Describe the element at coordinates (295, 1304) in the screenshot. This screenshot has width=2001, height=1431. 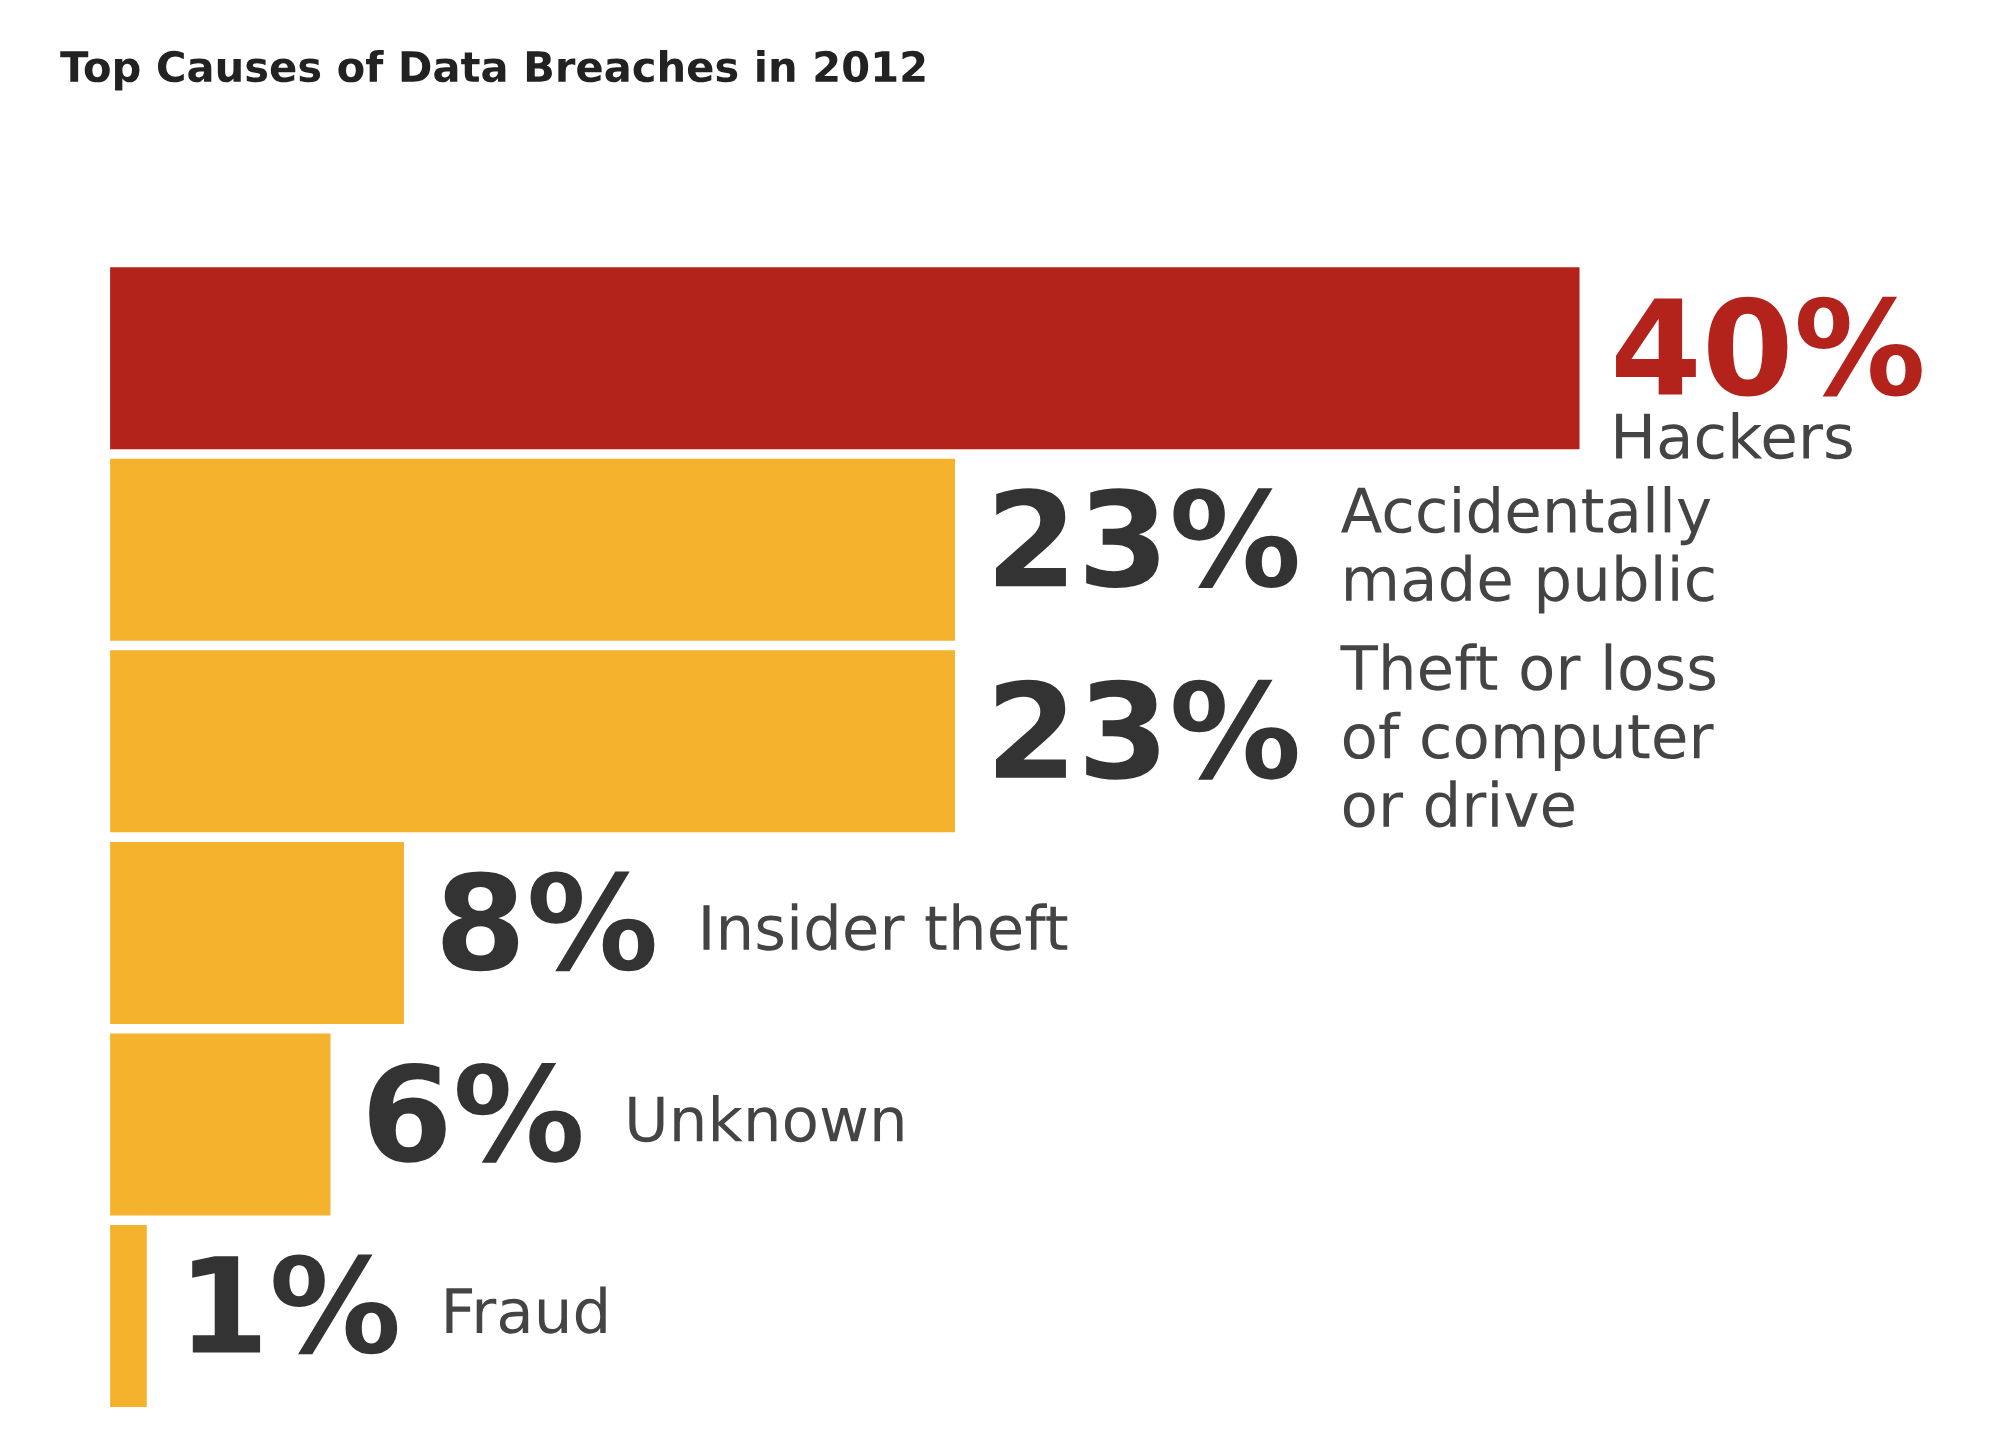
I see `data-label: 1%` at that location.